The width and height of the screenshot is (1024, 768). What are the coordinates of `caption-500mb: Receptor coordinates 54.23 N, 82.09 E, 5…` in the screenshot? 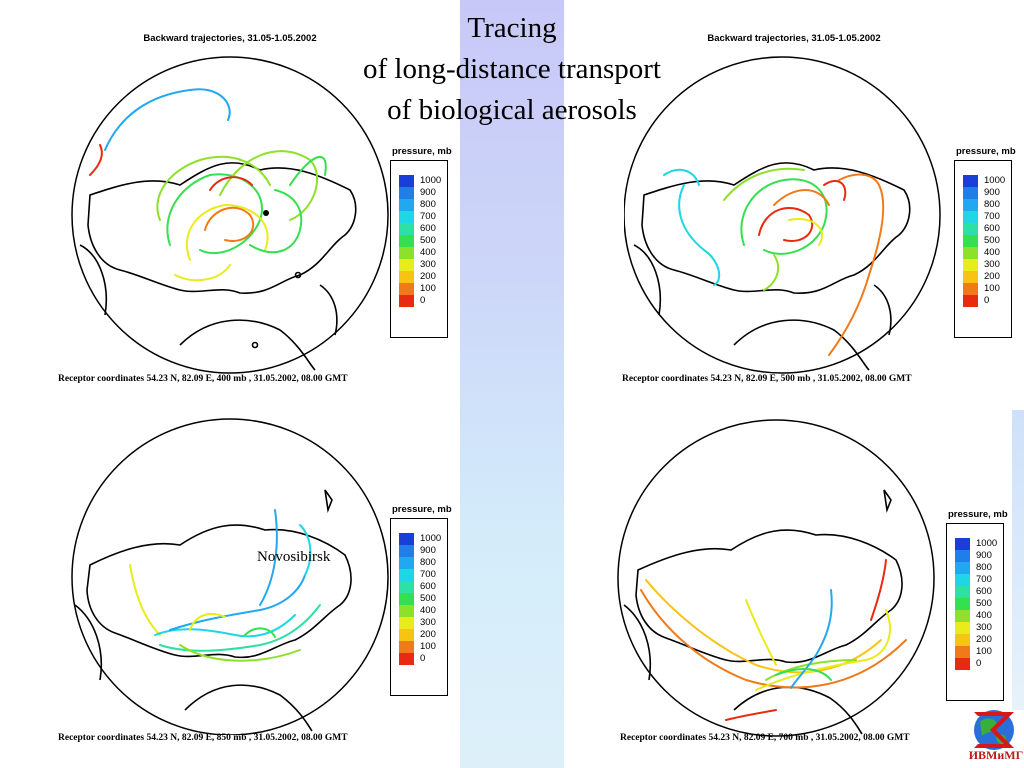 It's located at (767, 379).